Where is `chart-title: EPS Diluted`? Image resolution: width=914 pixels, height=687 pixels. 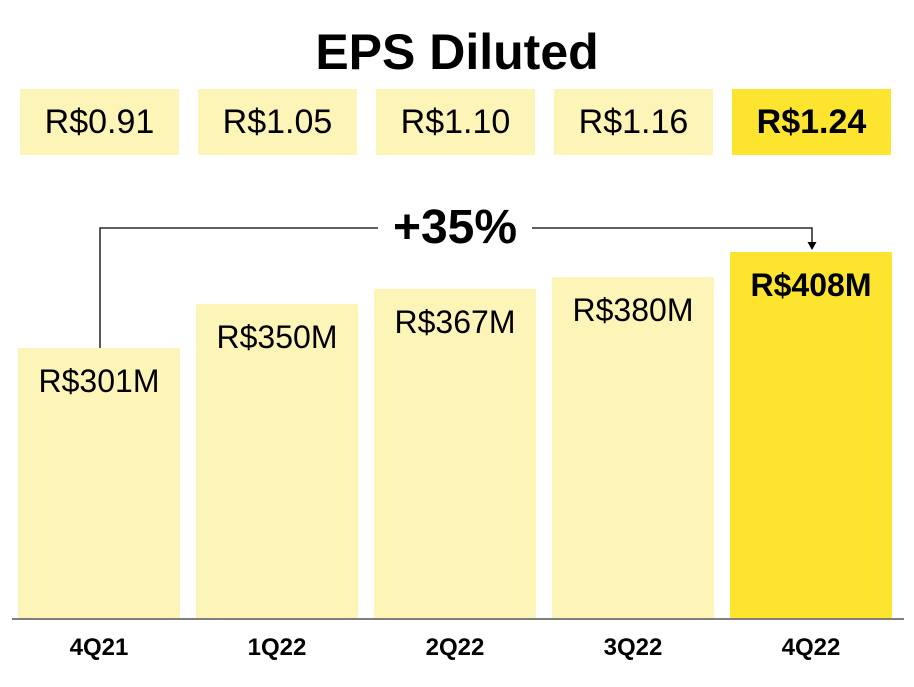
chart-title: EPS Diluted is located at coordinates (457, 52).